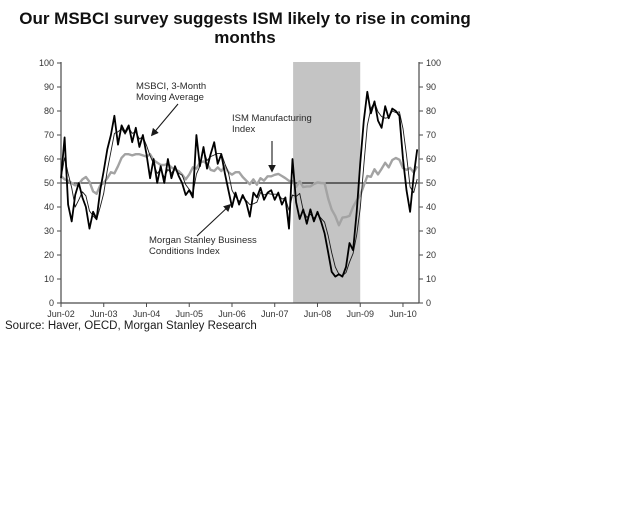  What do you see at coordinates (431, 111) in the screenshot?
I see `y-tick-label-right: 80` at bounding box center [431, 111].